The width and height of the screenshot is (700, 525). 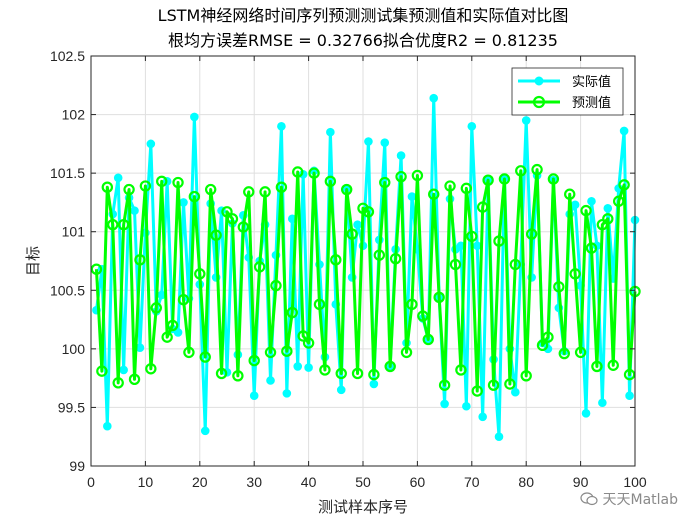 I want to click on x-axis-label: 测试样本序号, so click(x=363, y=507).